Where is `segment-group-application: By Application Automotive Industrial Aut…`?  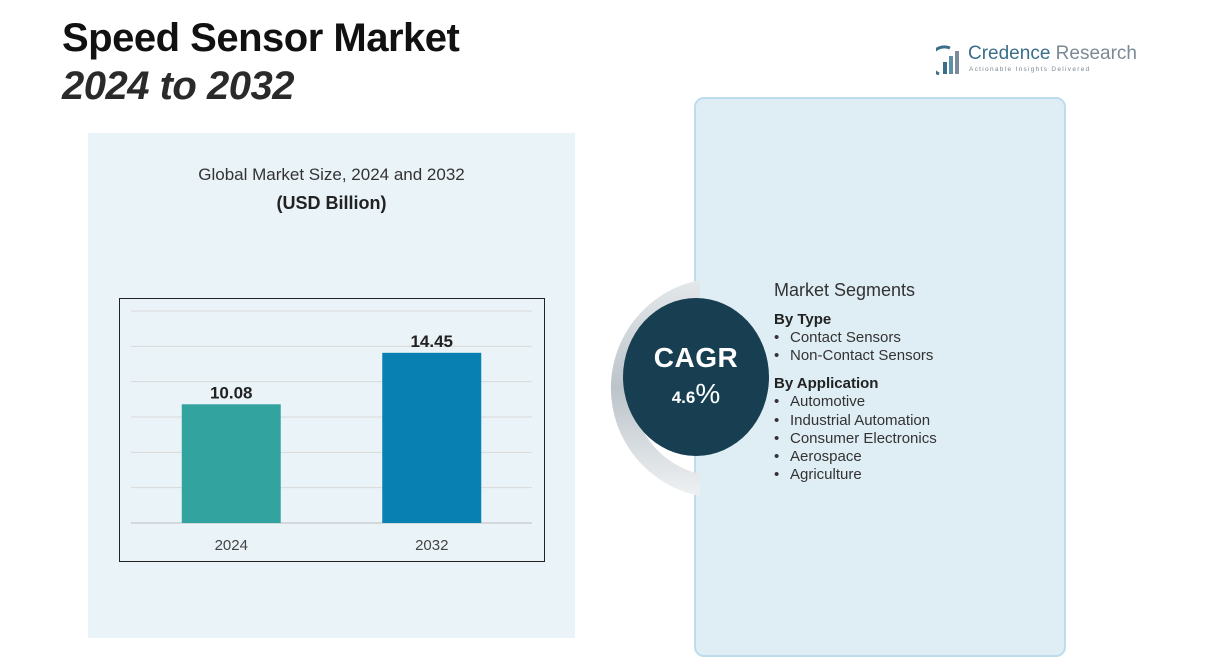
segment-group-application: By Application Automotive Industrial Aut… is located at coordinates (855, 429).